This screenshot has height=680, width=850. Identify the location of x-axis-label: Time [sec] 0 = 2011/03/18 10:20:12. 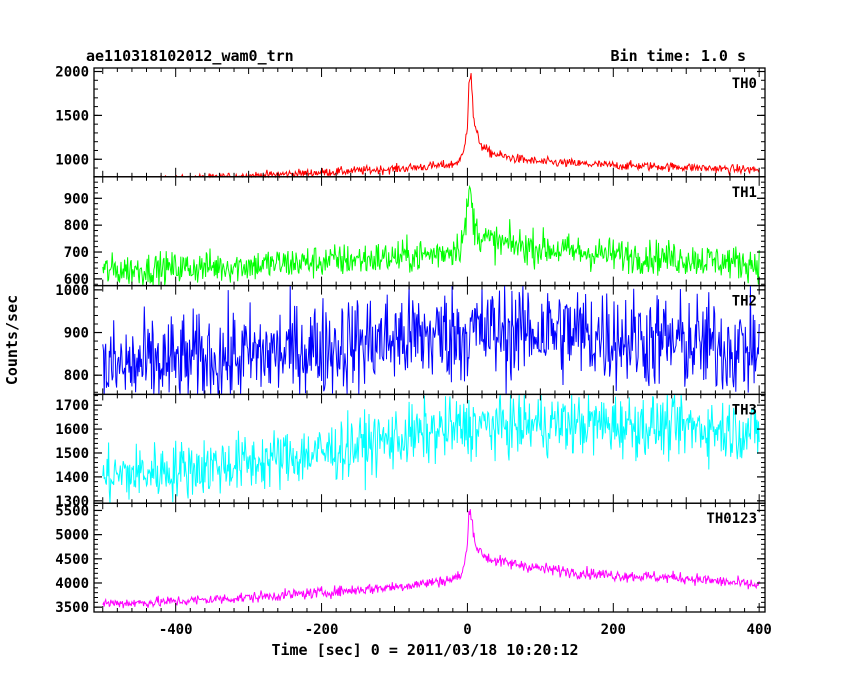
(424, 650).